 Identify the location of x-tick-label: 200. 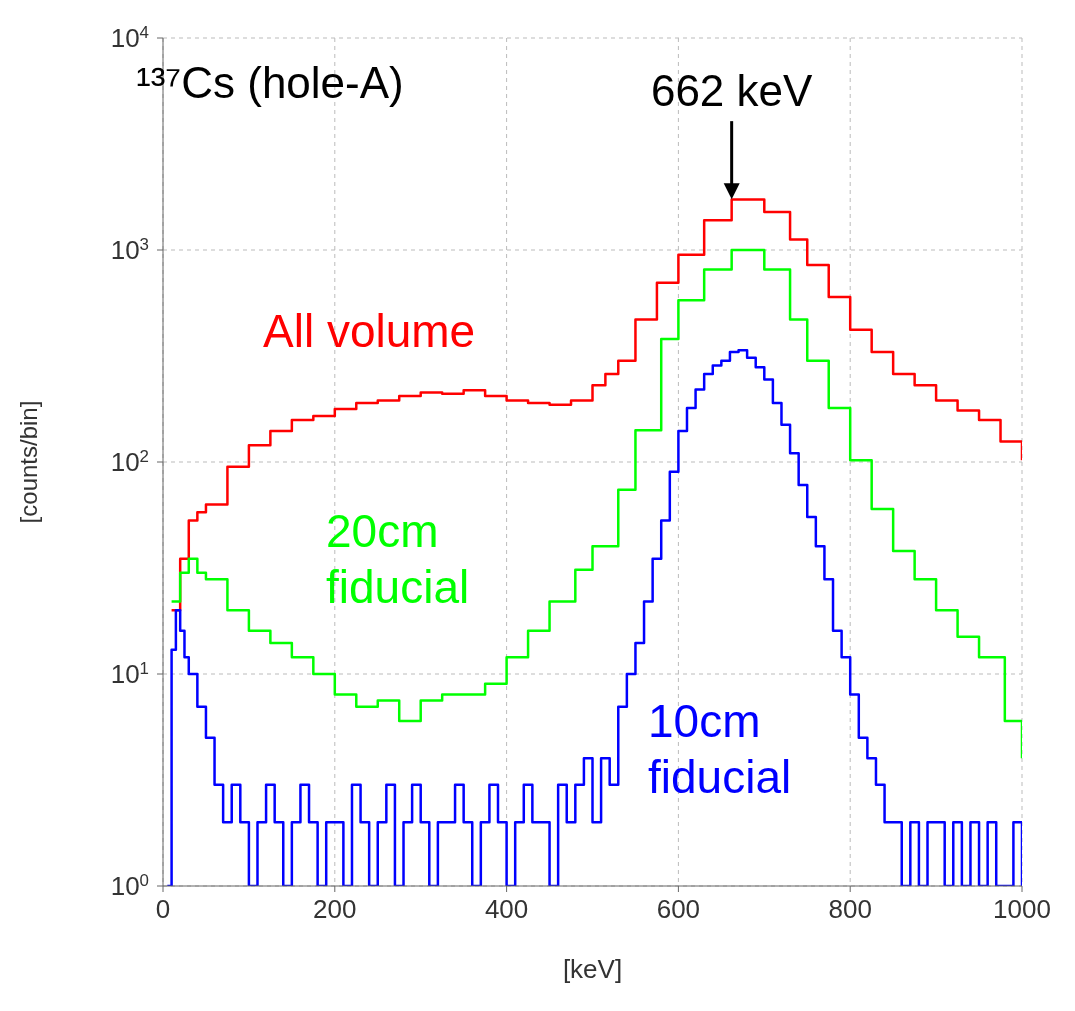
(335, 909).